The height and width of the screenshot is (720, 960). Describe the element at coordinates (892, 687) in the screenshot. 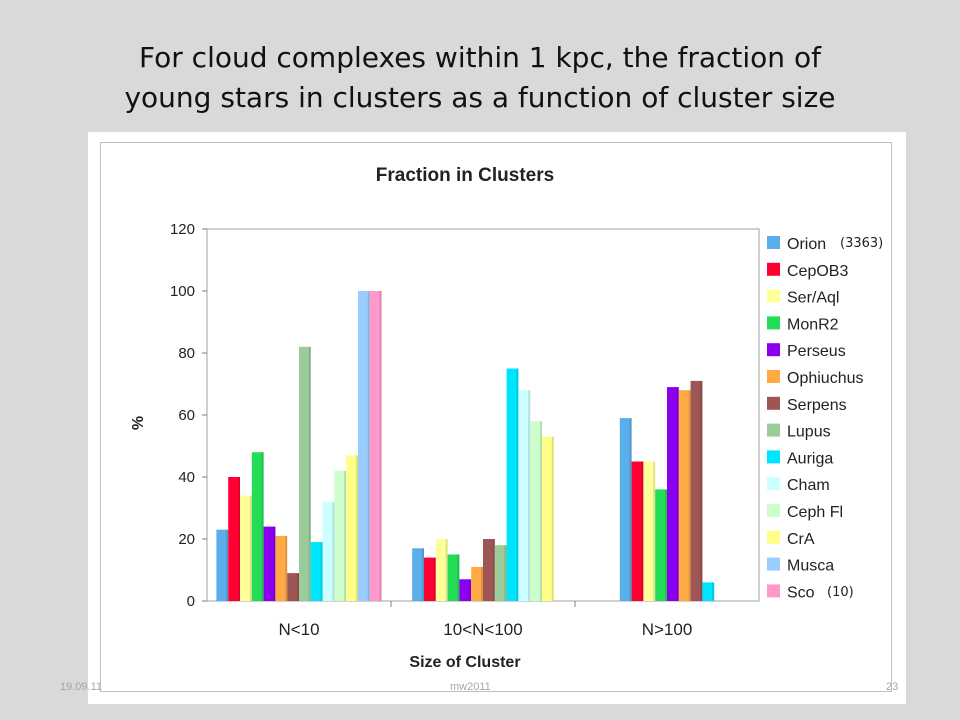

I see `footer-page-number: 23` at that location.